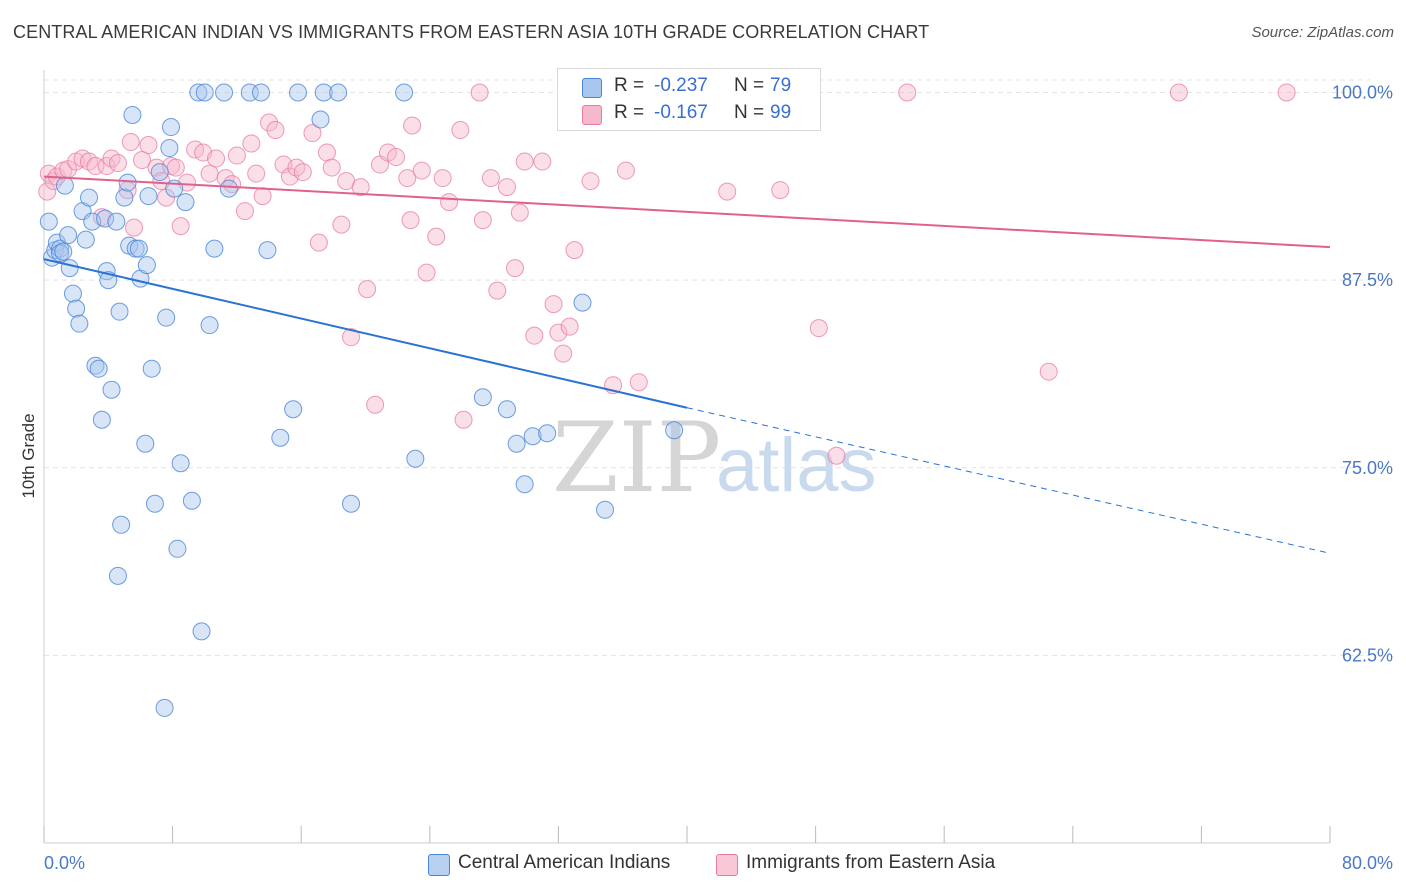 The image size is (1406, 892). What do you see at coordinates (1367, 863) in the screenshot?
I see `x-tick-label-max: 80.0%` at bounding box center [1367, 863].